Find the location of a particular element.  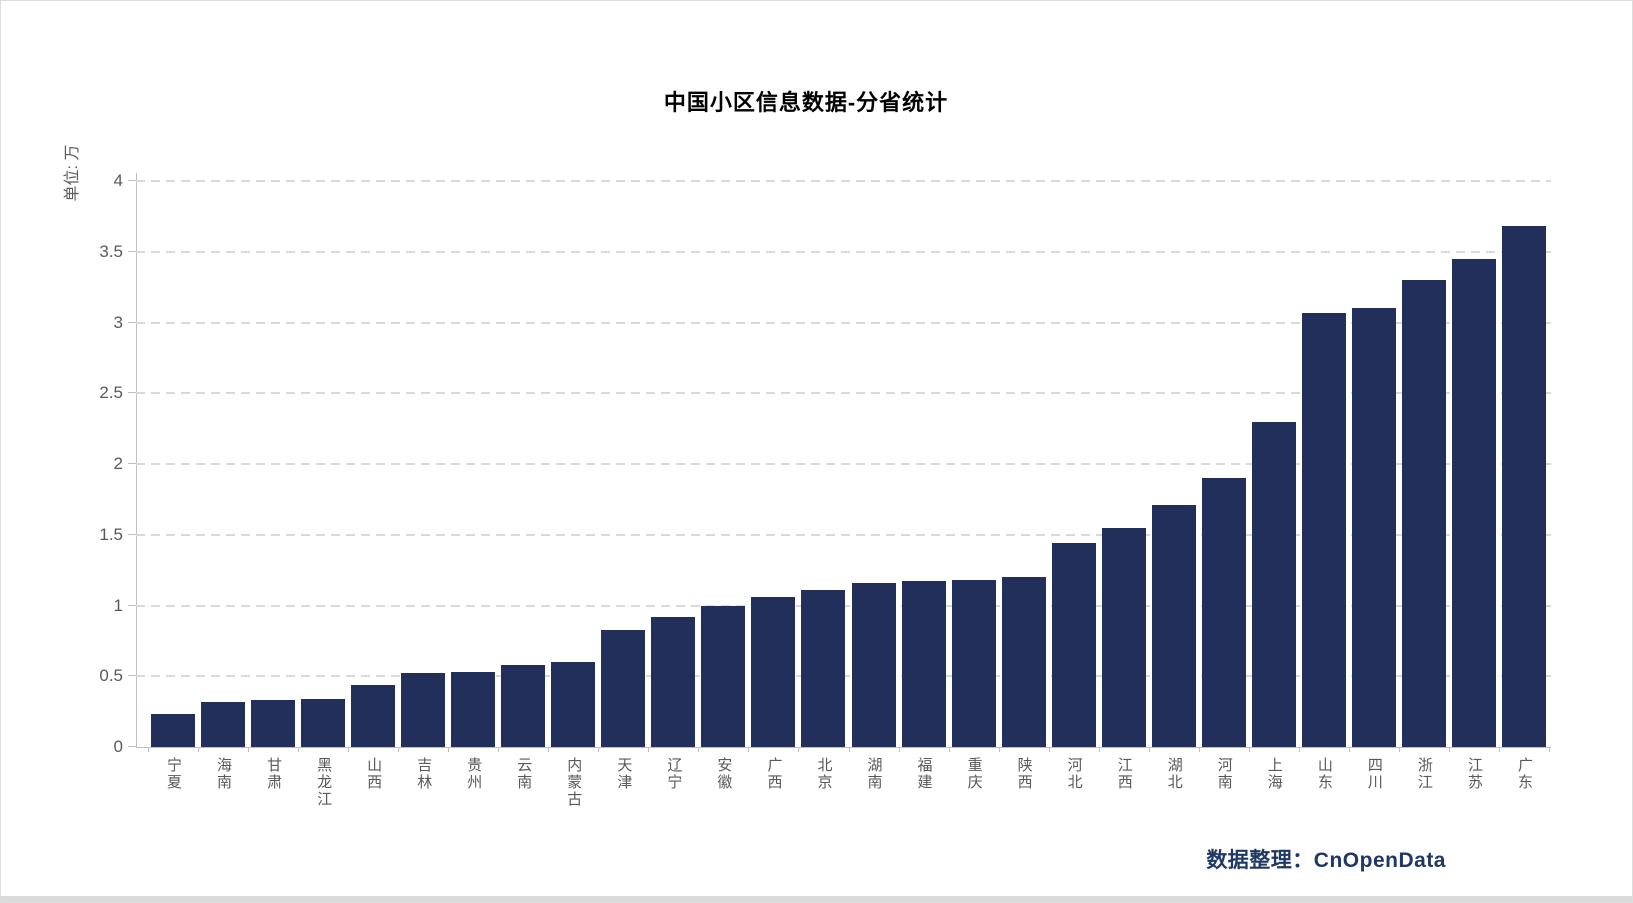

bar-陕西 is located at coordinates (1023, 662).